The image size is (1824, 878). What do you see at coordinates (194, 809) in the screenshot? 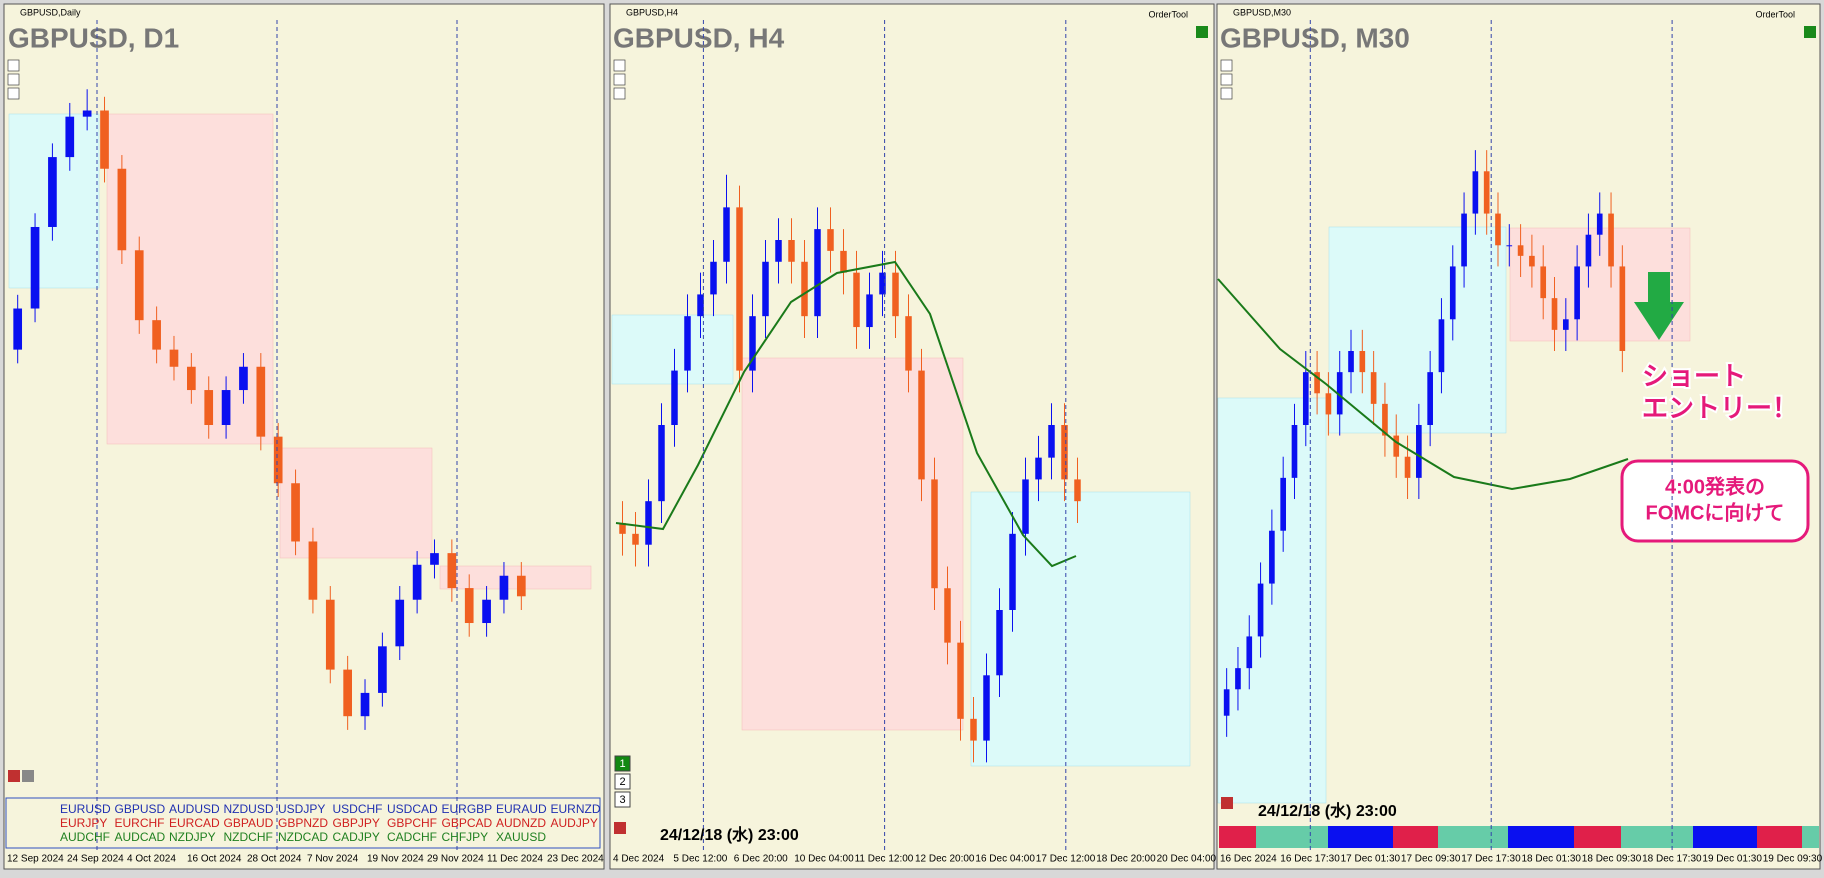
I see `symbol-button: AUDUSD` at bounding box center [194, 809].